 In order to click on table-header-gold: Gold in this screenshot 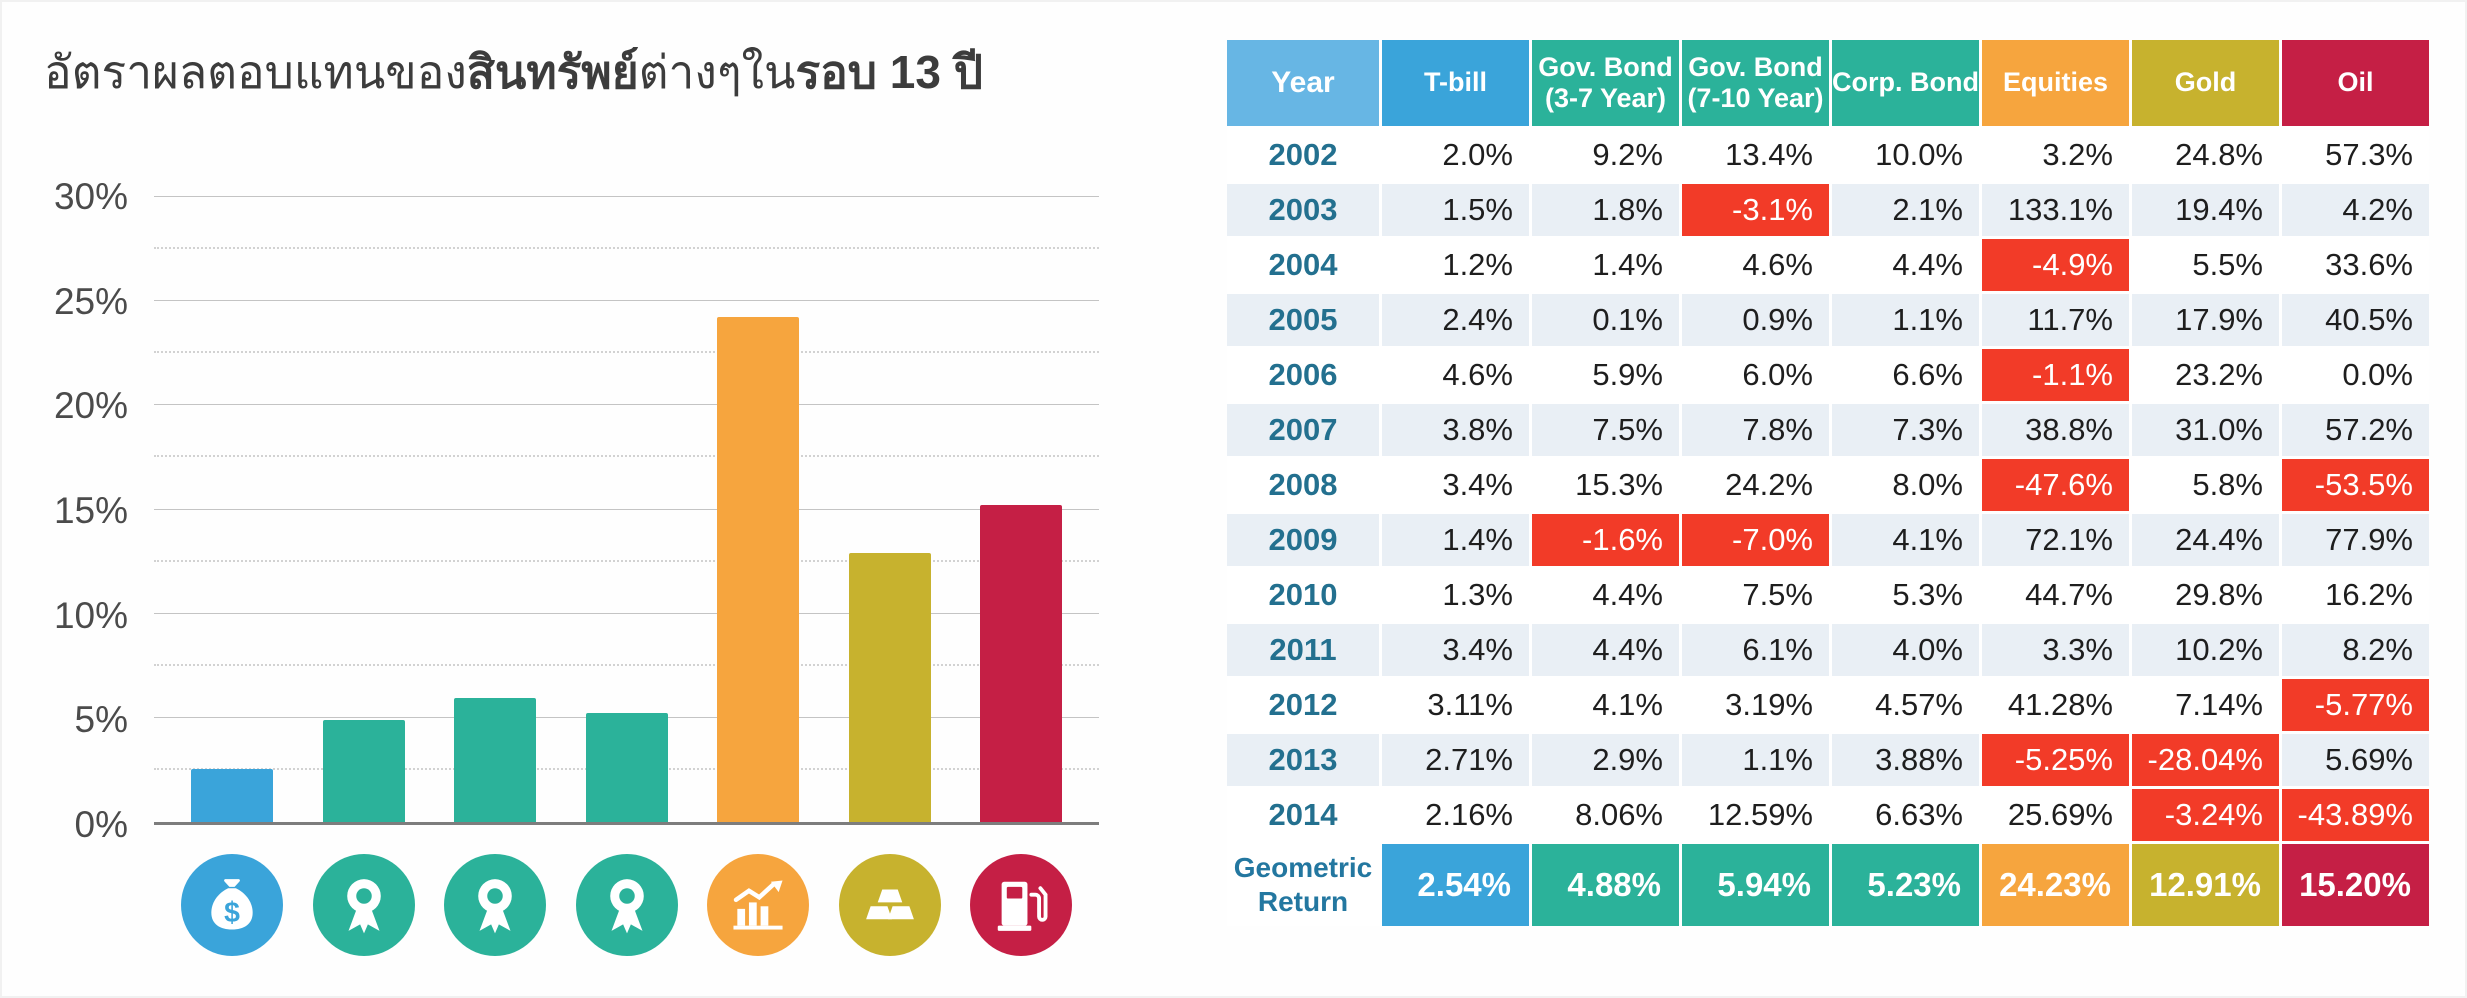, I will do `click(2205, 83)`.